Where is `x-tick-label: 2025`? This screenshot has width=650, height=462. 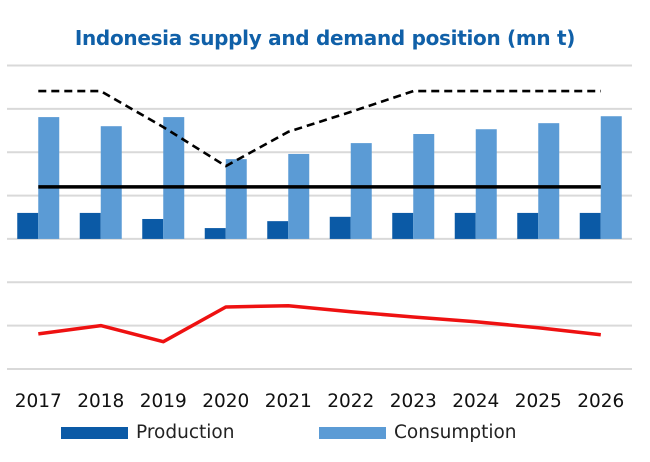
x-tick-label: 2025 is located at coordinates (538, 401).